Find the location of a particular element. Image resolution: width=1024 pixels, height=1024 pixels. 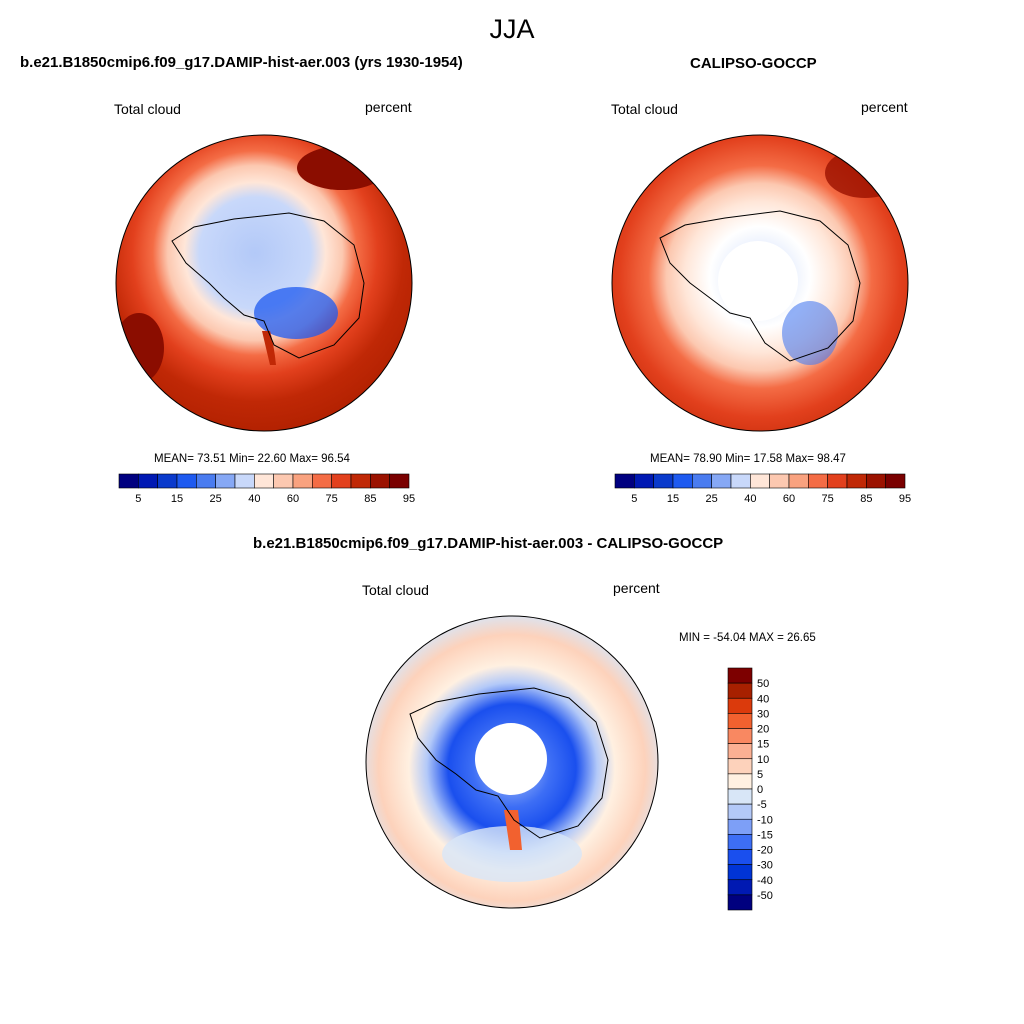

panel3-colorbar-tick-label: 15 is located at coordinates (763, 745).